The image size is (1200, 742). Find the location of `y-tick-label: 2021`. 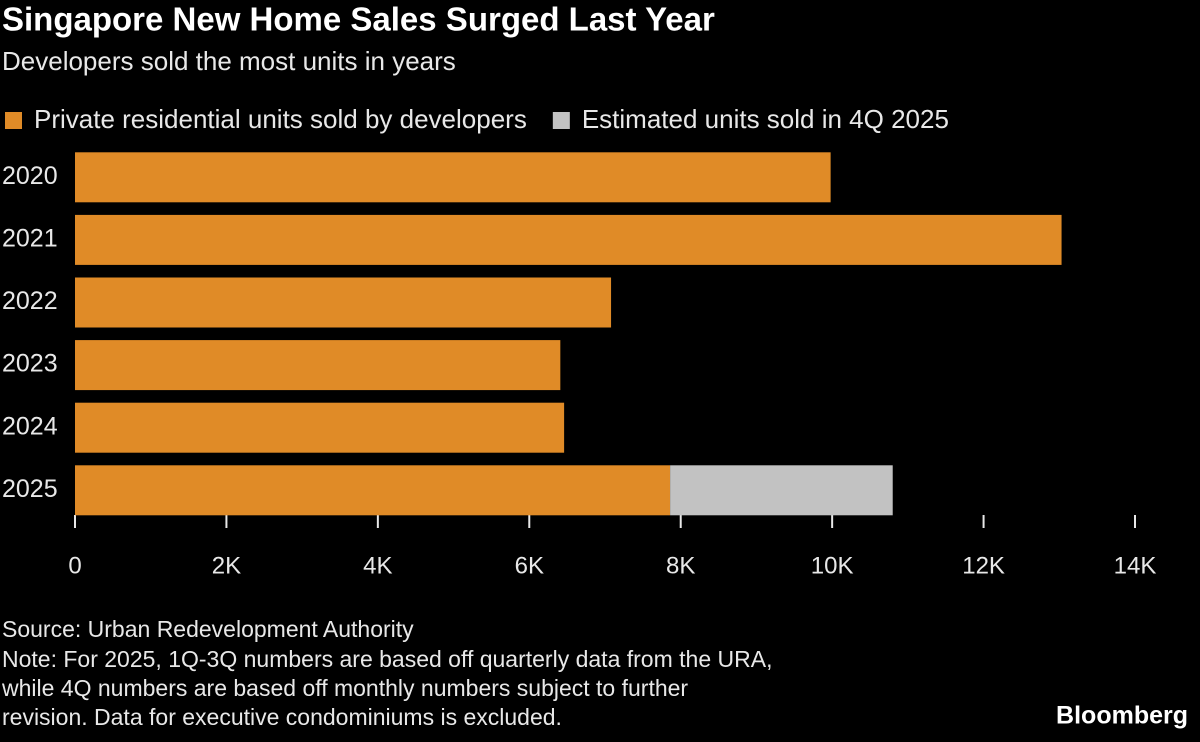

y-tick-label: 2021 is located at coordinates (30, 239).